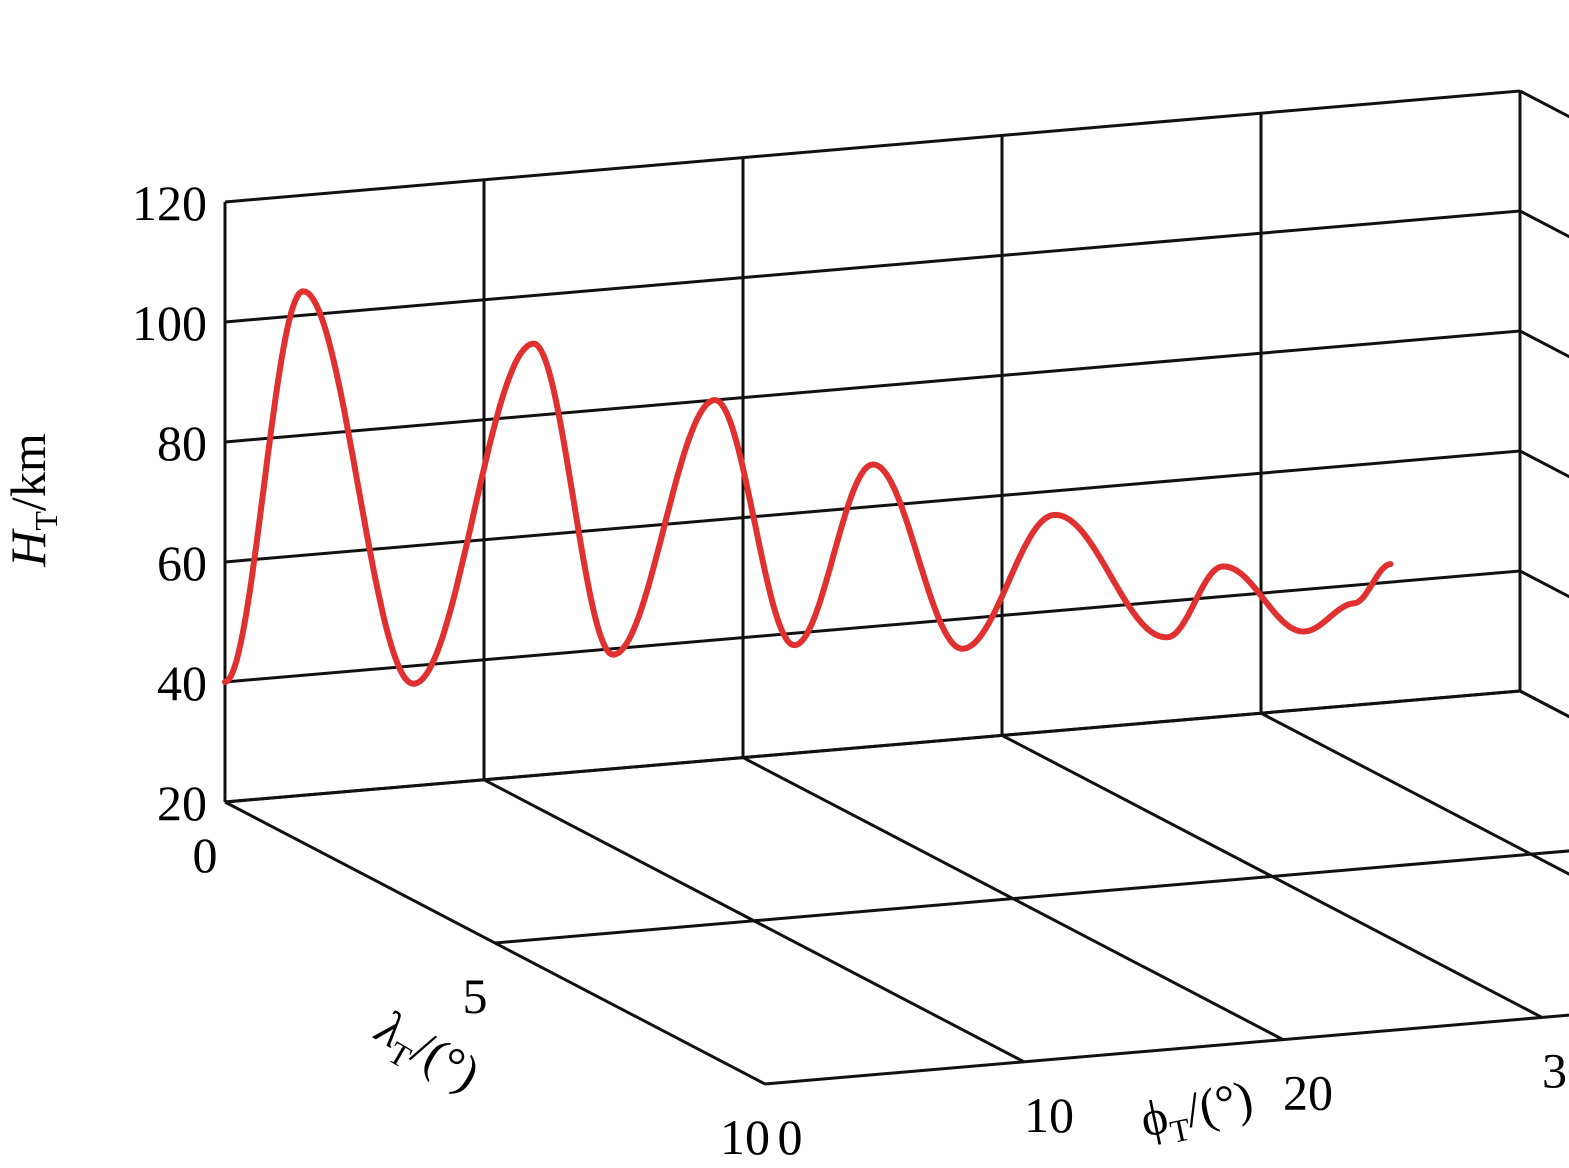 Image resolution: width=1569 pixels, height=1168 pixels. I want to click on z-tick-label: 20, so click(182, 803).